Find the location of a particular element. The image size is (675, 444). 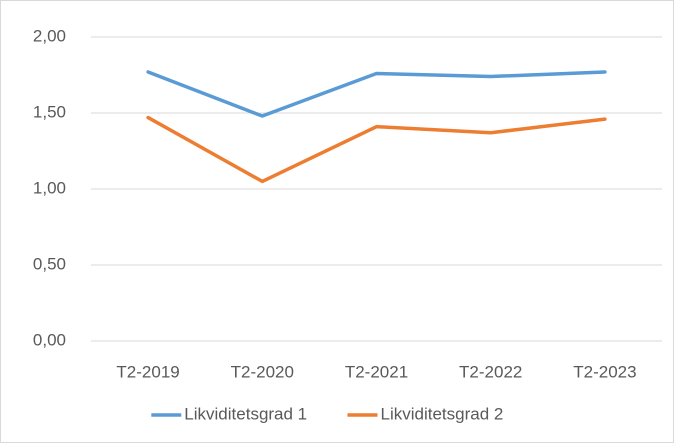

x-tick-label: T2-2021 is located at coordinates (376, 371).